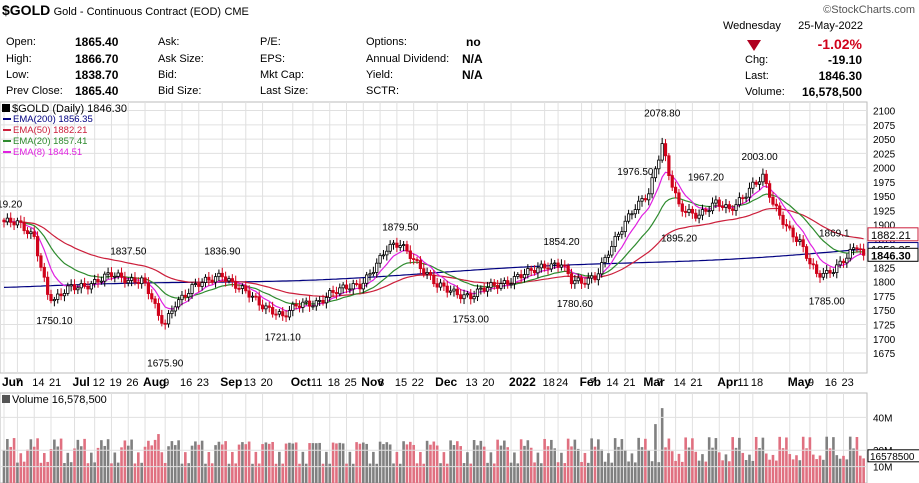 This screenshot has width=919, height=483. Describe the element at coordinates (884, 268) in the screenshot. I see `y-tick-label: 1825` at that location.